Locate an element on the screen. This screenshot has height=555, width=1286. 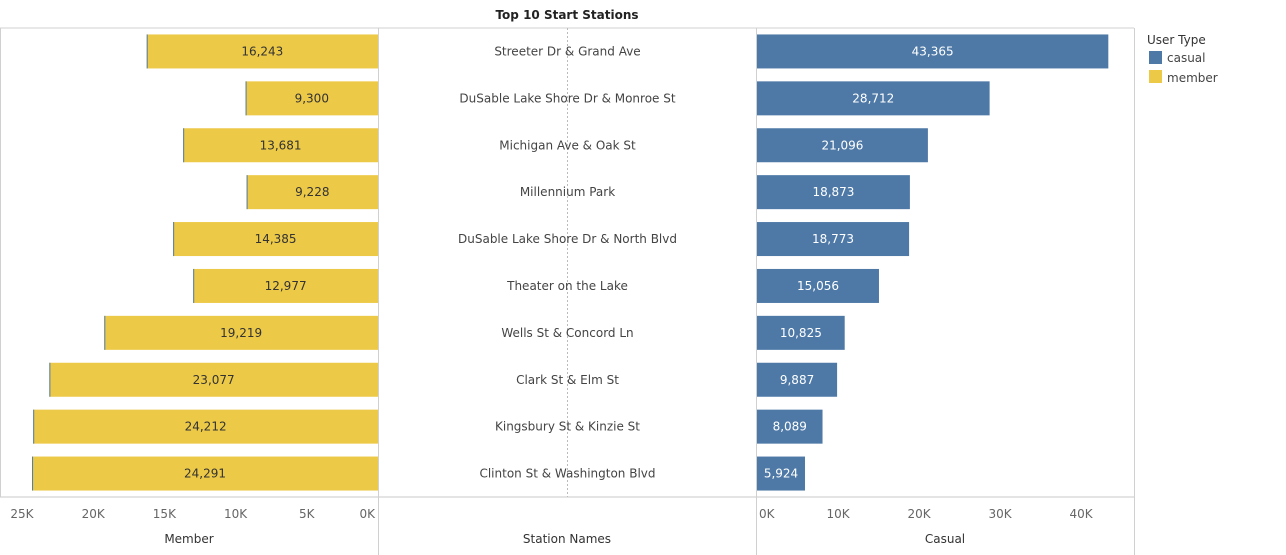
casual-value-label: 28,712 is located at coordinates (873, 98).